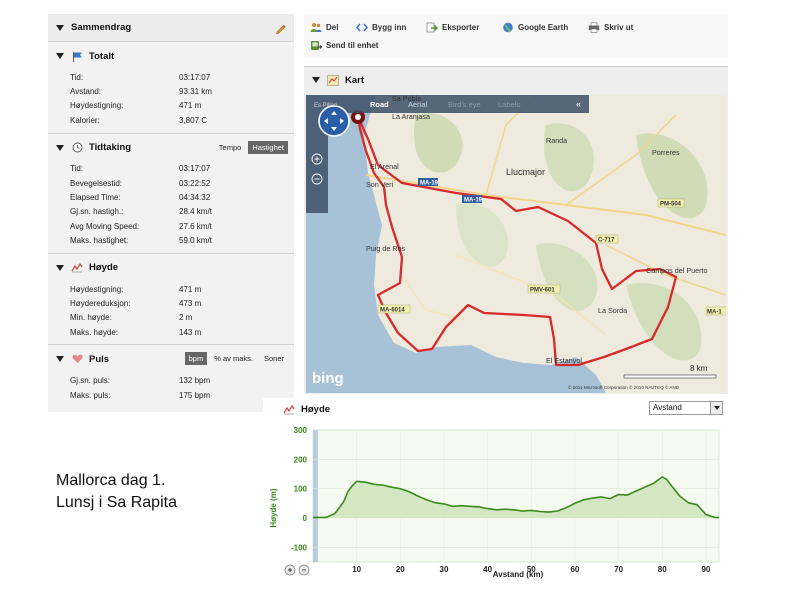  Describe the element at coordinates (110, 148) in the screenshot. I see `tidtaking-title: Tidtaking` at that location.